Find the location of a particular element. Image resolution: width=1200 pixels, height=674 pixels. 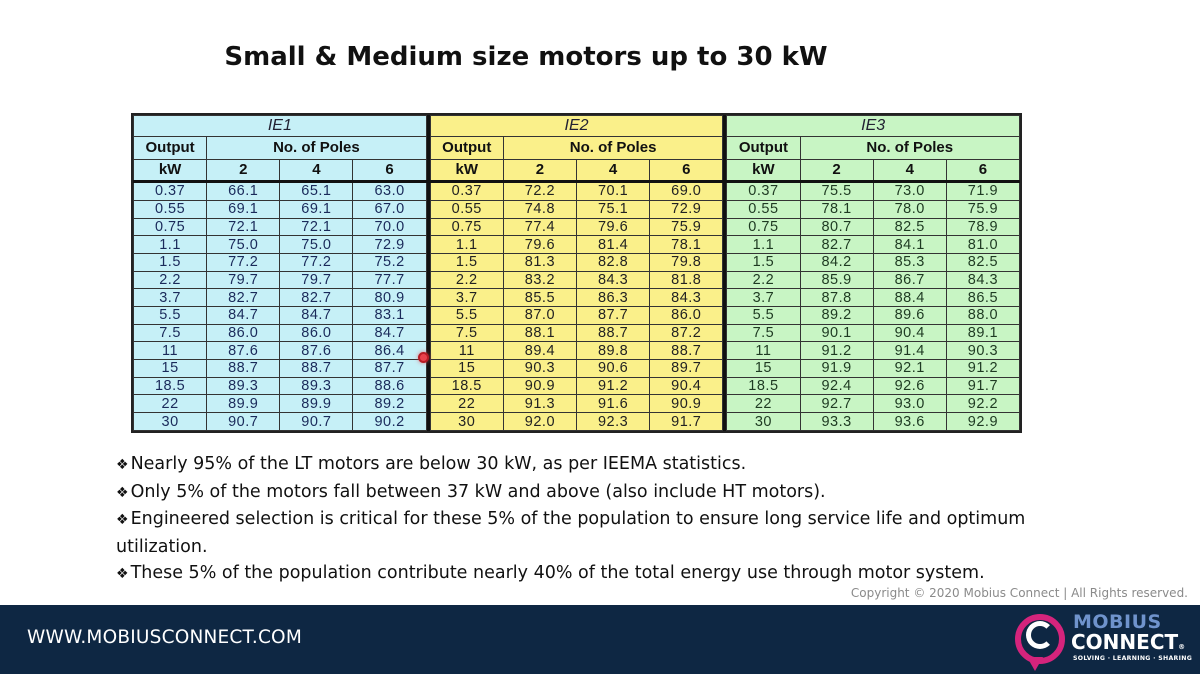

logo-c-icon is located at coordinates (1040, 635).